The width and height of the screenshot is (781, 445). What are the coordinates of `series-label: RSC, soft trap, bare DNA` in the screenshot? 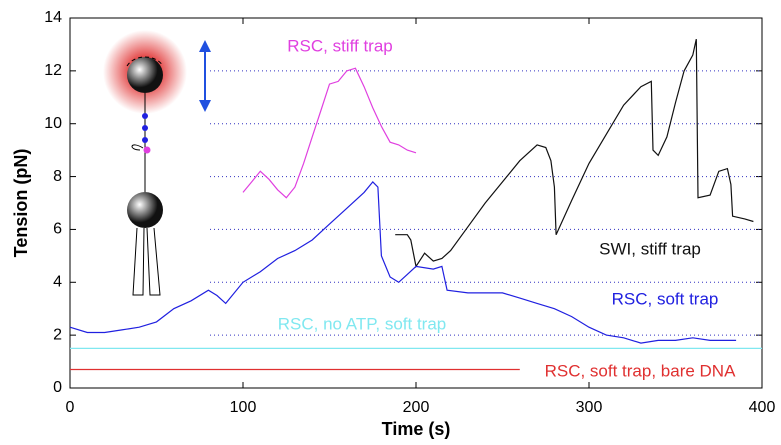 It's located at (641, 370).